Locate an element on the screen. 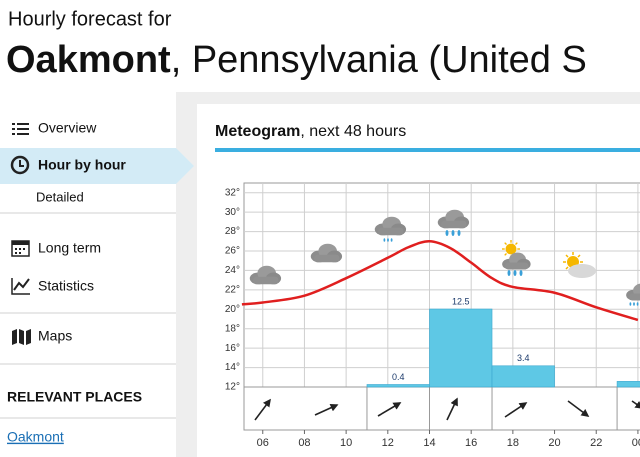  x-tick-label: 10 is located at coordinates (346, 443).